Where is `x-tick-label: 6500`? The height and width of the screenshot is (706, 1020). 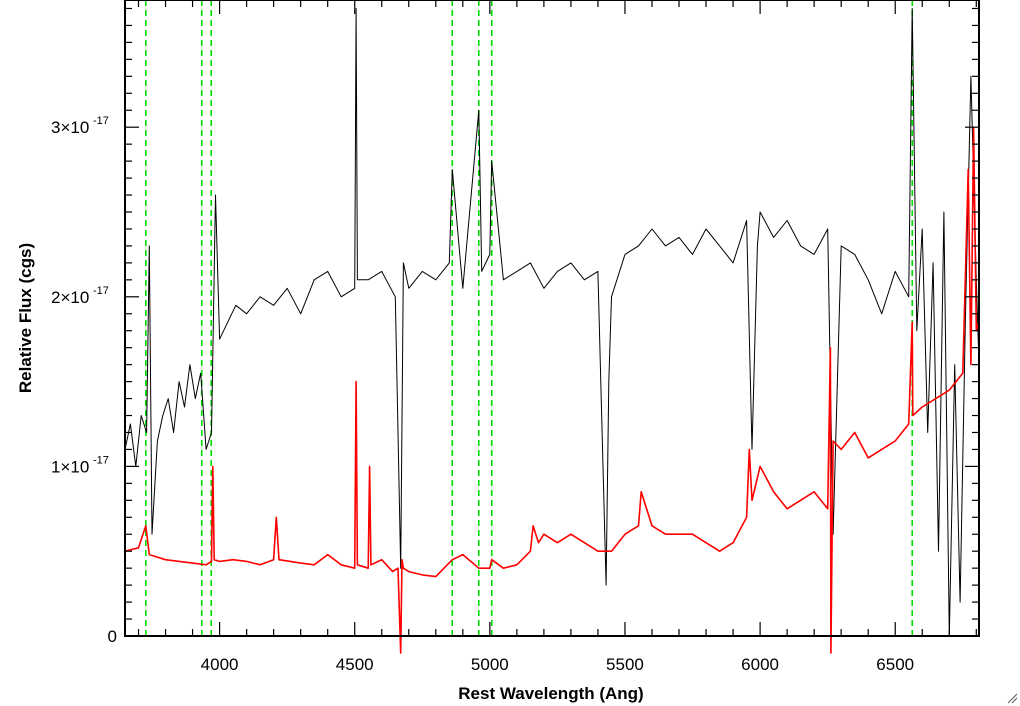 x-tick-label: 6500 is located at coordinates (895, 664).